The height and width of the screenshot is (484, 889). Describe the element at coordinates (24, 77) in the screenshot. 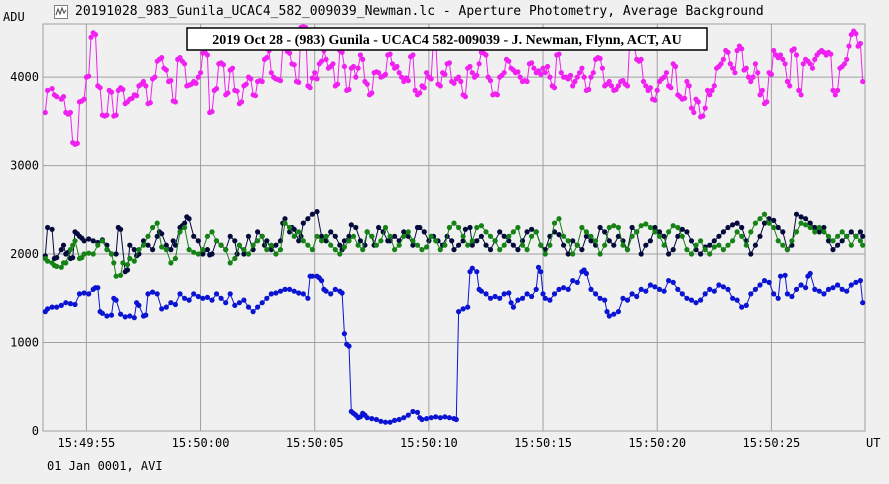

I see `y-tick-label: 4000` at that location.